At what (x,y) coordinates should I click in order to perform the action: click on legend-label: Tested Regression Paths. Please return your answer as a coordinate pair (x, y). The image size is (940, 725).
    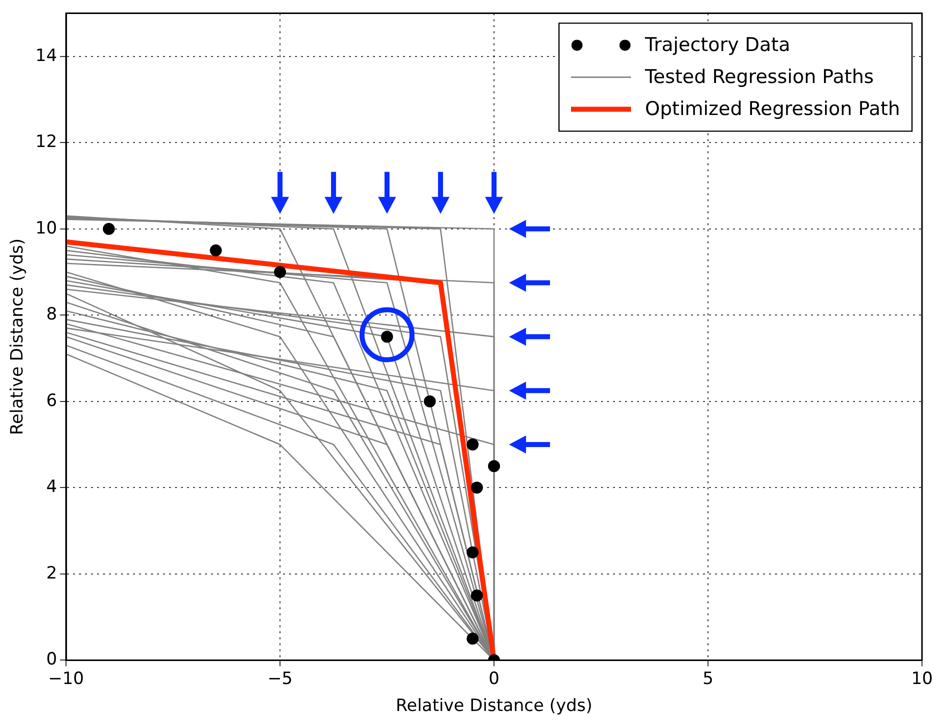
    Looking at the image, I should click on (759, 77).